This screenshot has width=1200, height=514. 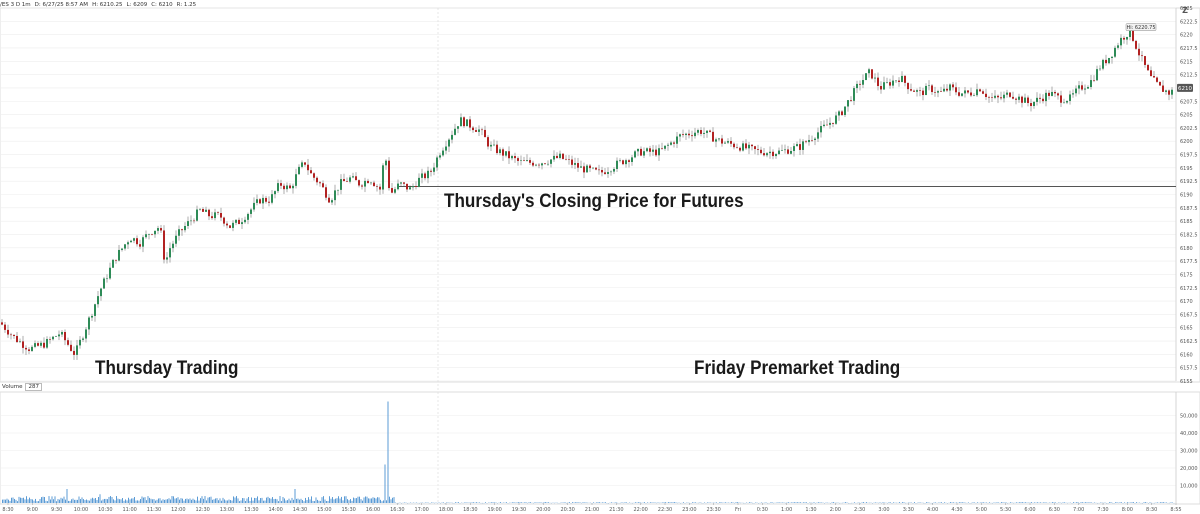 I want to click on price-tick-label: 6155, so click(x=1186, y=382).